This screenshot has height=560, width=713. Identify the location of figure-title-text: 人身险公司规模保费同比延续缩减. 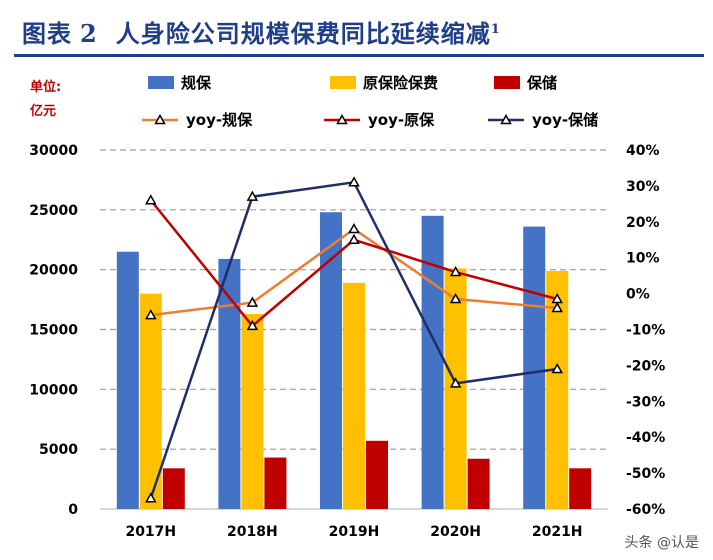
(303, 33).